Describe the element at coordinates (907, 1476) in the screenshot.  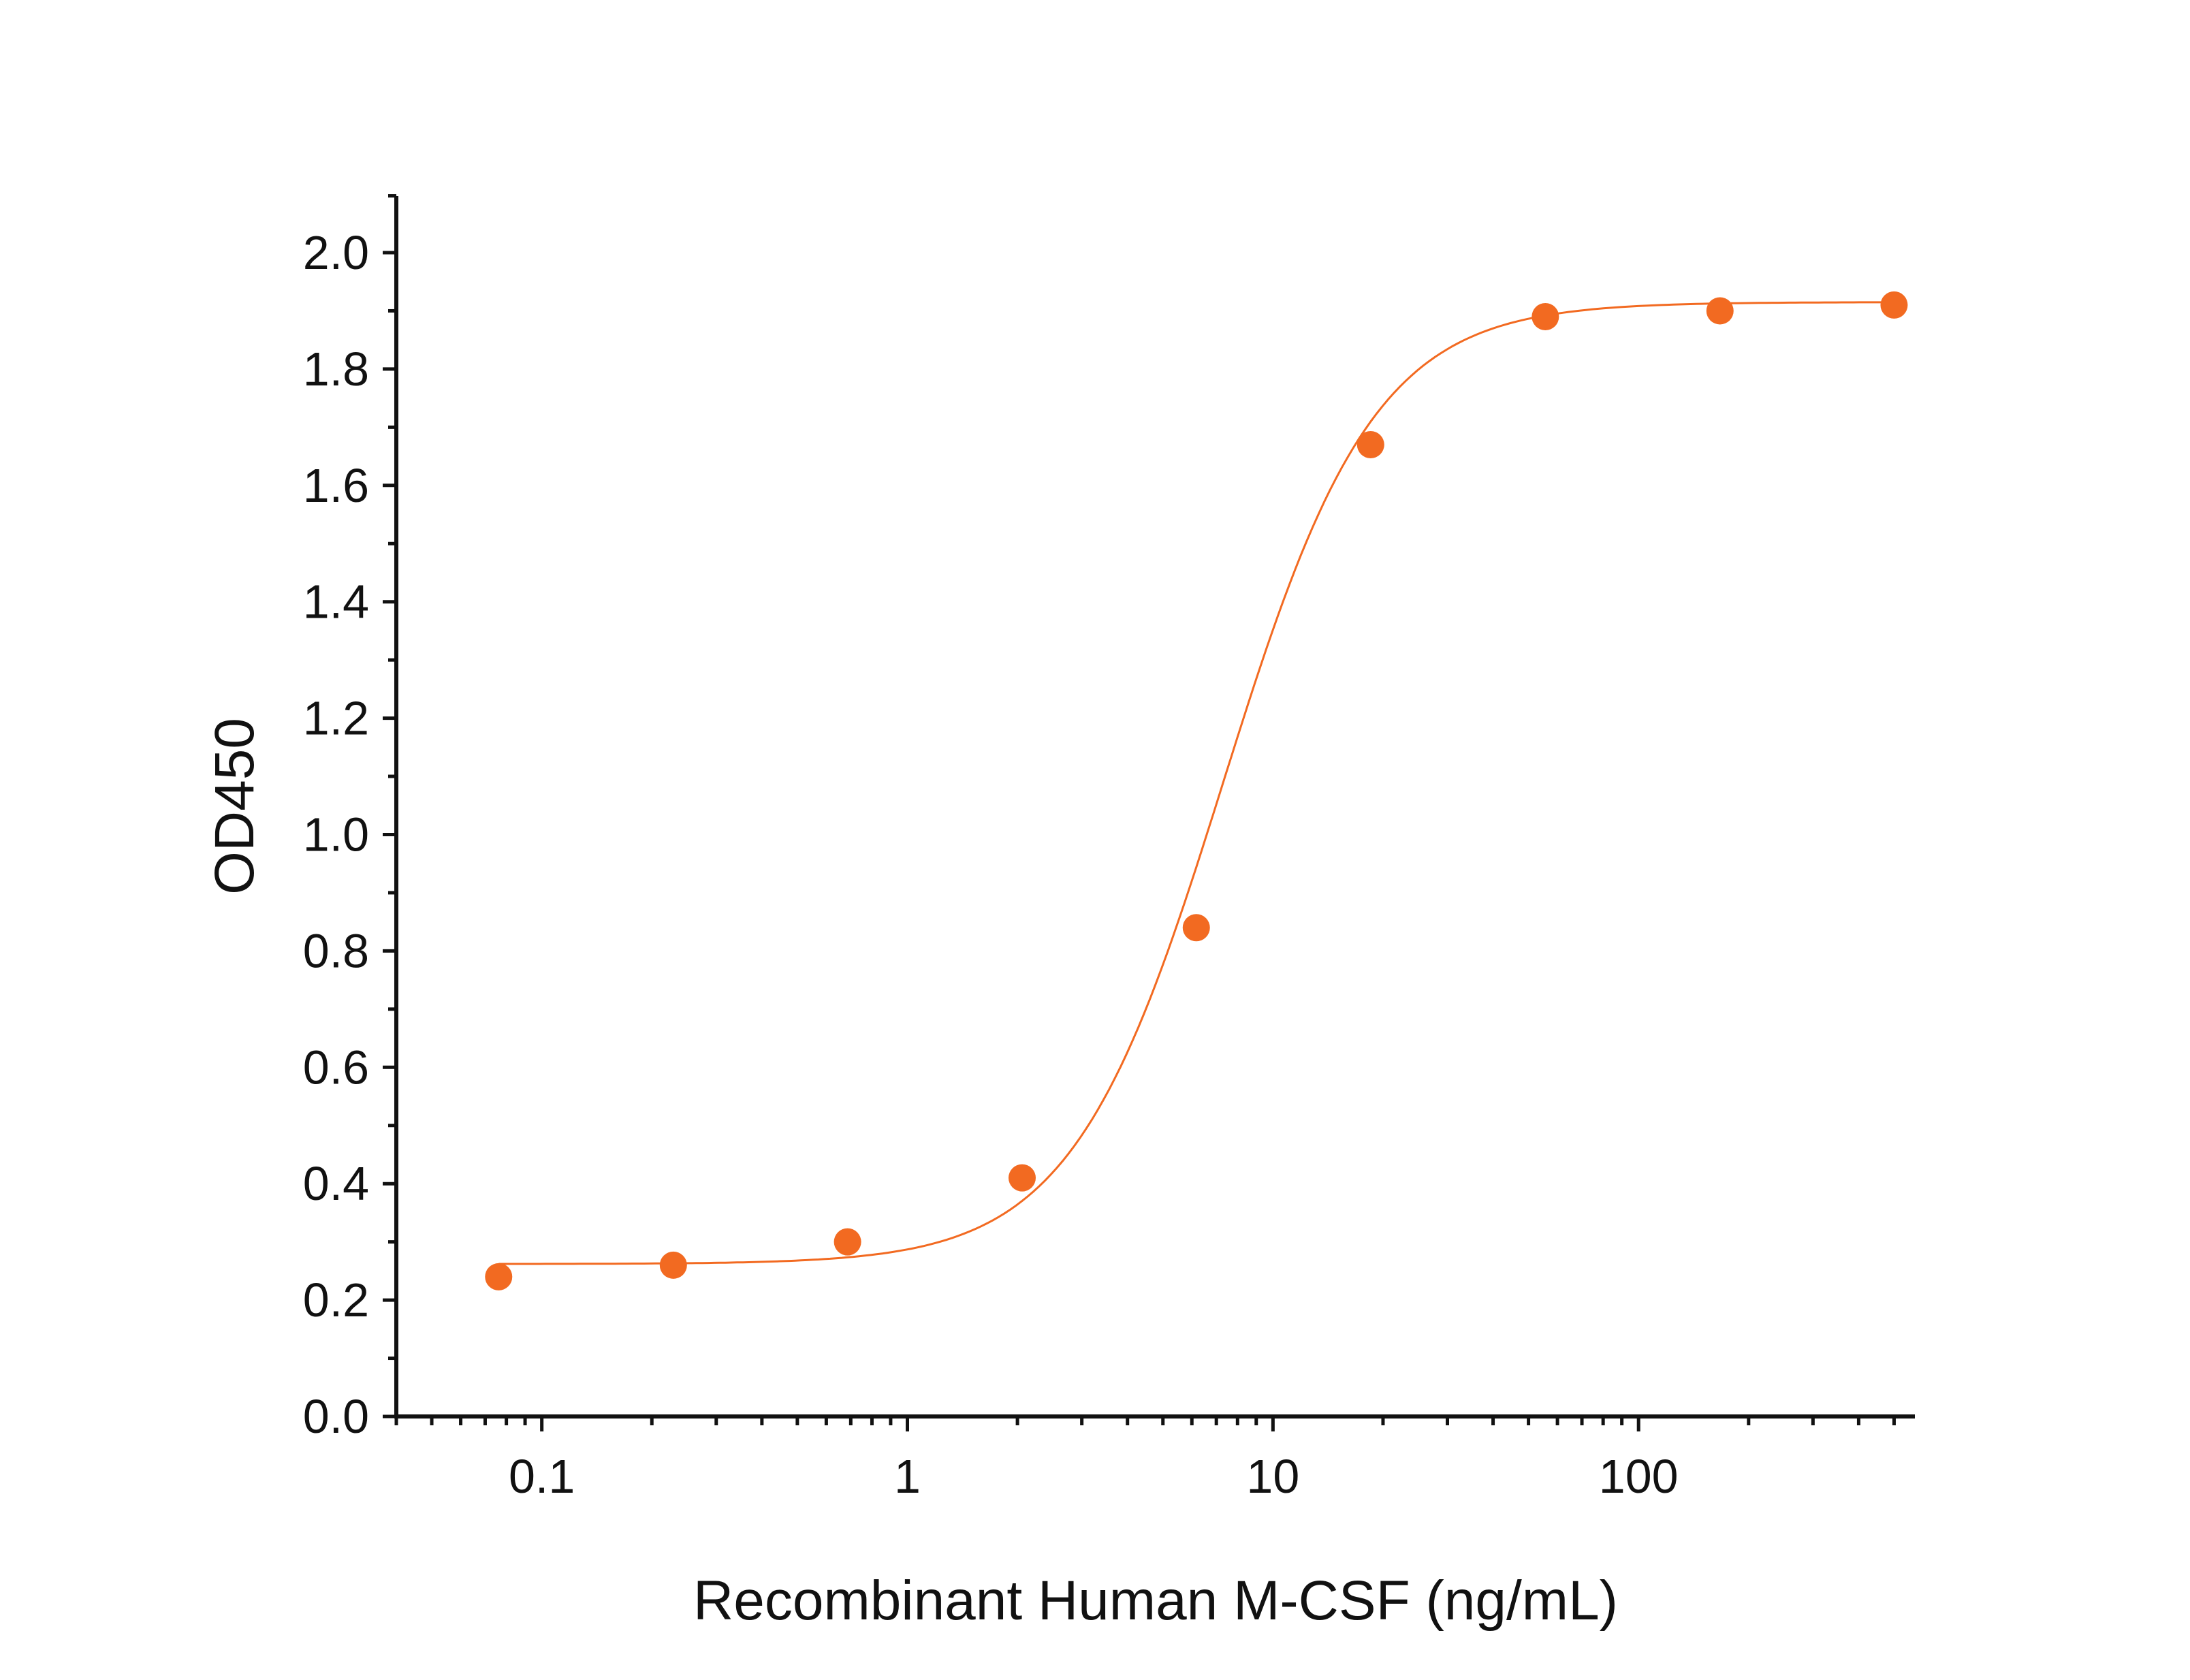
I see `x-tick-label: 1` at that location.